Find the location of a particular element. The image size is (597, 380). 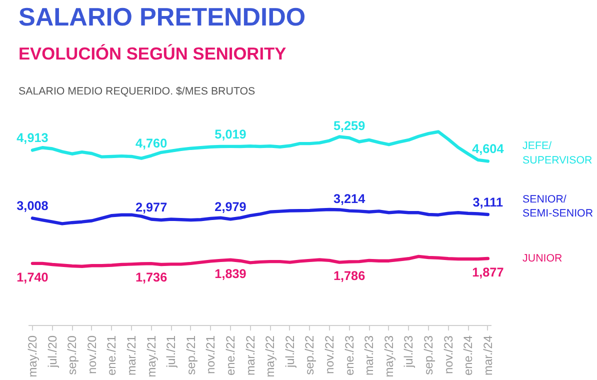

x-tick-label: nov./20 is located at coordinates (91, 354).